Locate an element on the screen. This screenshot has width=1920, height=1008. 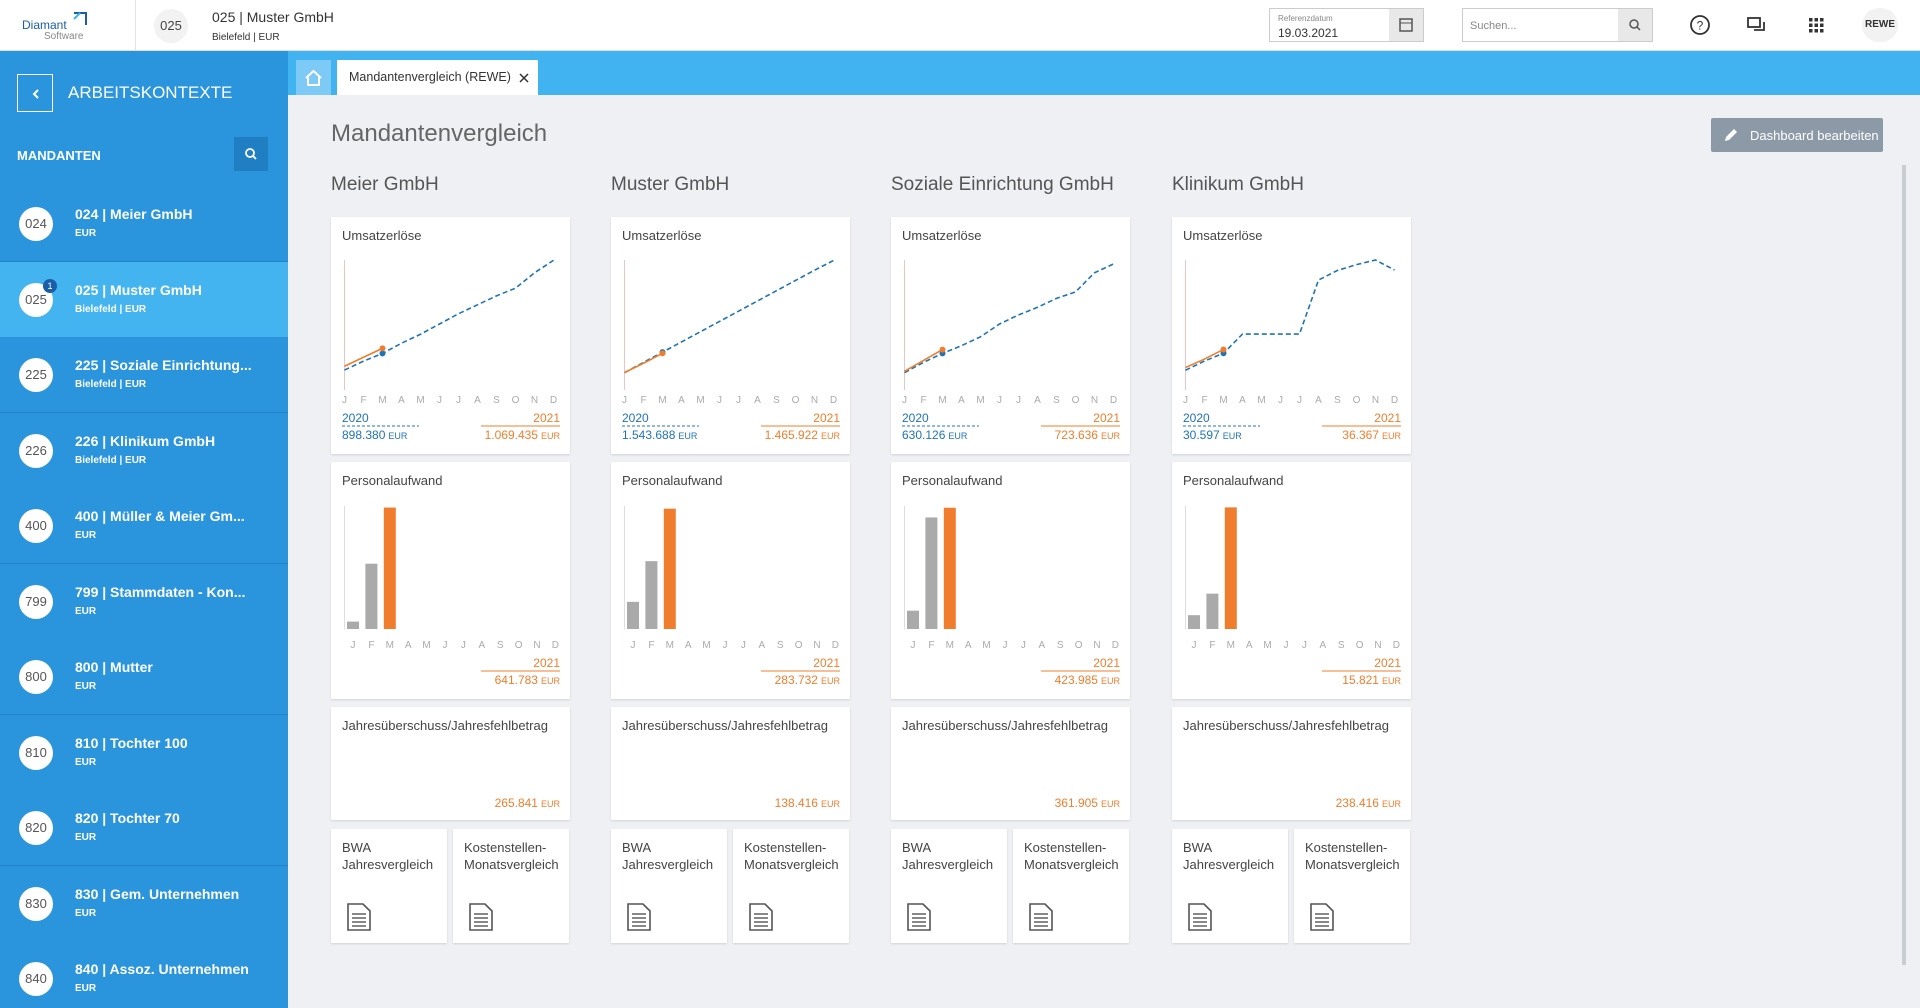
client-item: 810 810 | Tochter 100 EUR is located at coordinates (144, 752).